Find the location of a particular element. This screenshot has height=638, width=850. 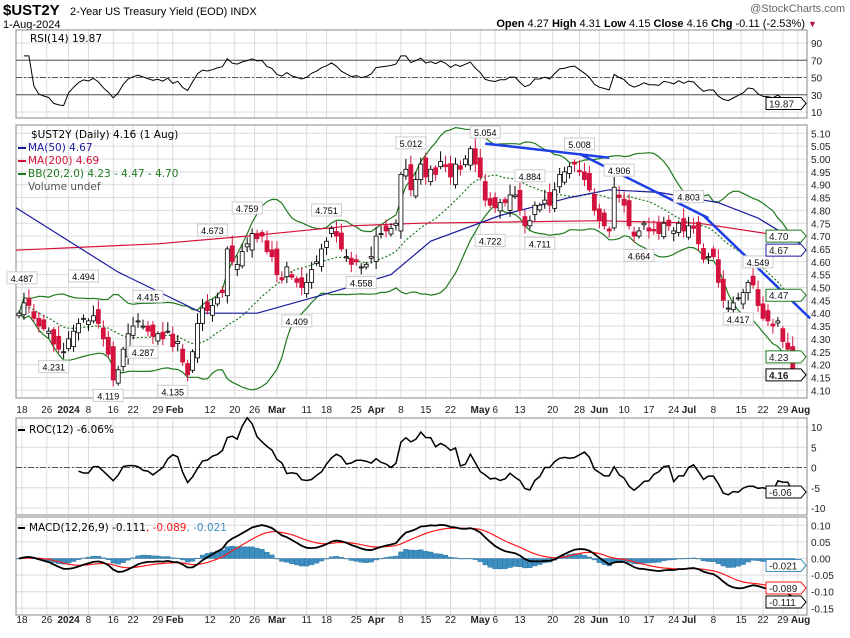

trendline is located at coordinates (547, 150).